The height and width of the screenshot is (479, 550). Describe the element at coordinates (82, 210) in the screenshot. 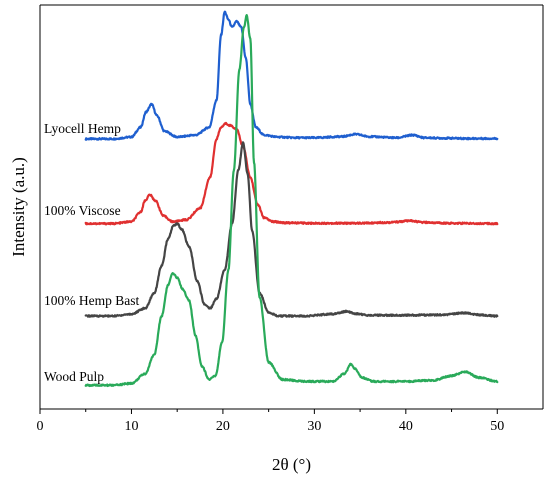

I see `series-label: 100% Viscose` at that location.